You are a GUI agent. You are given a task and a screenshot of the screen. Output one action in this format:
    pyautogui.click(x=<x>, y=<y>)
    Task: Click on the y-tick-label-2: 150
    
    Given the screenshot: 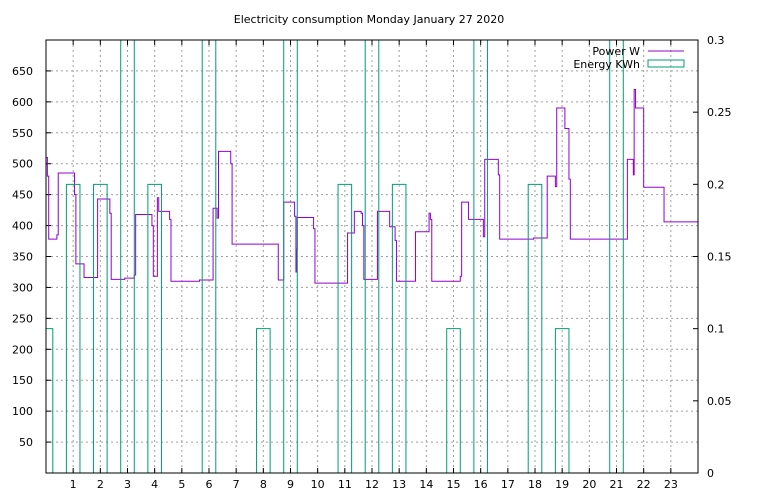 What is the action you would take?
    pyautogui.click(x=22, y=380)
    